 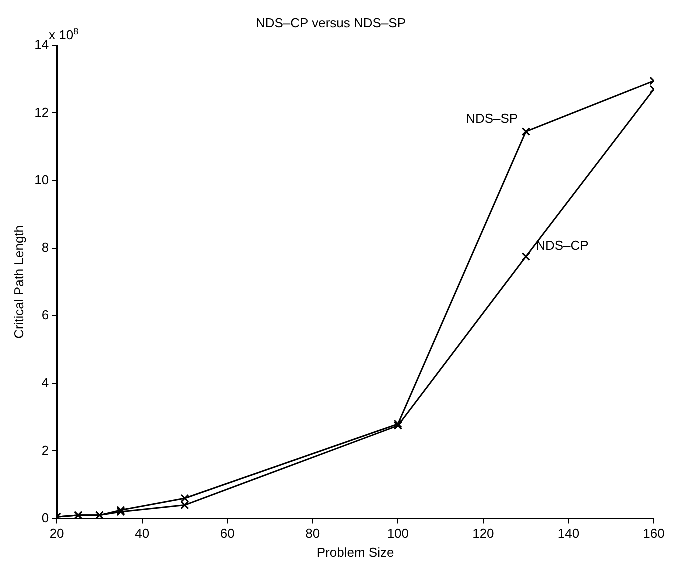 What do you see at coordinates (46, 382) in the screenshot?
I see `y-tick-label: 4` at bounding box center [46, 382].